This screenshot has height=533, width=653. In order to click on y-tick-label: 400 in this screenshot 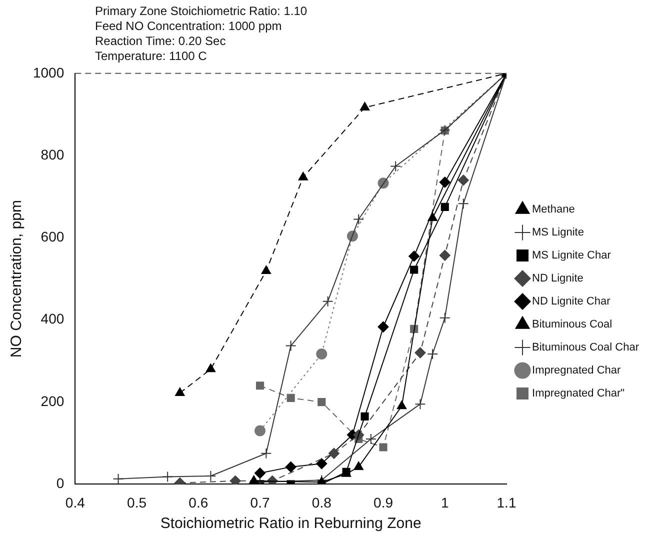, I will do `click(52, 318)`.